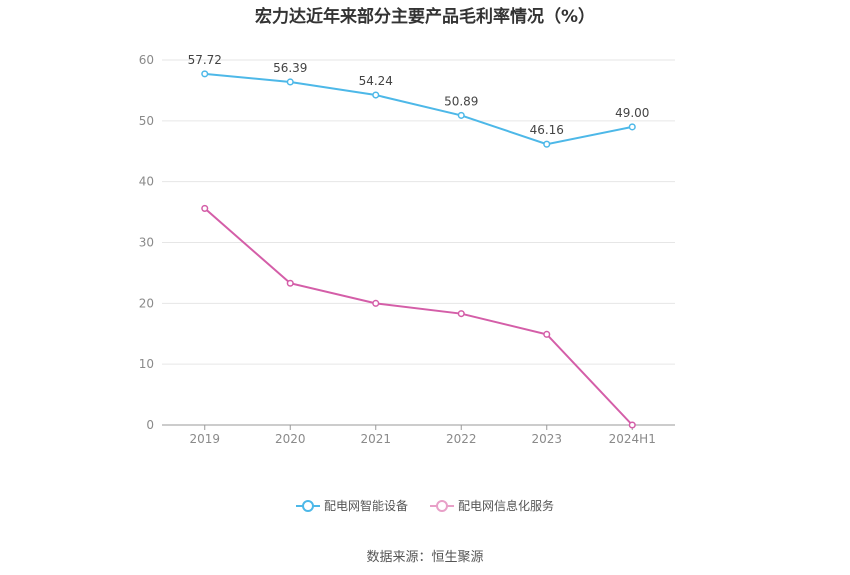 The image size is (850, 575). Describe the element at coordinates (146, 182) in the screenshot. I see `y-tick-label: 40` at that location.